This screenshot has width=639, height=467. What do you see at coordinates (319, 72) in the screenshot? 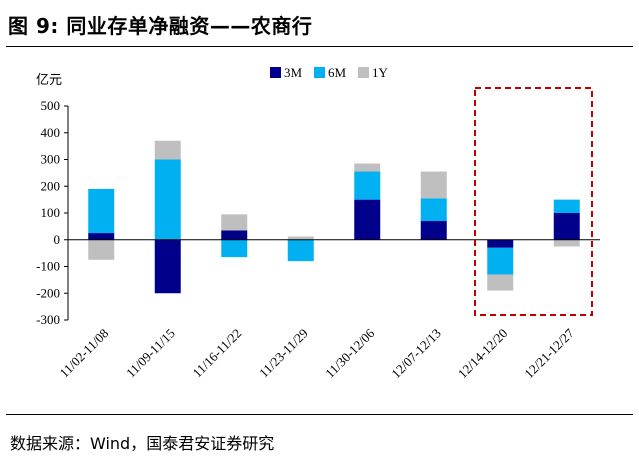
I see `legend-swatch-6m` at bounding box center [319, 72].